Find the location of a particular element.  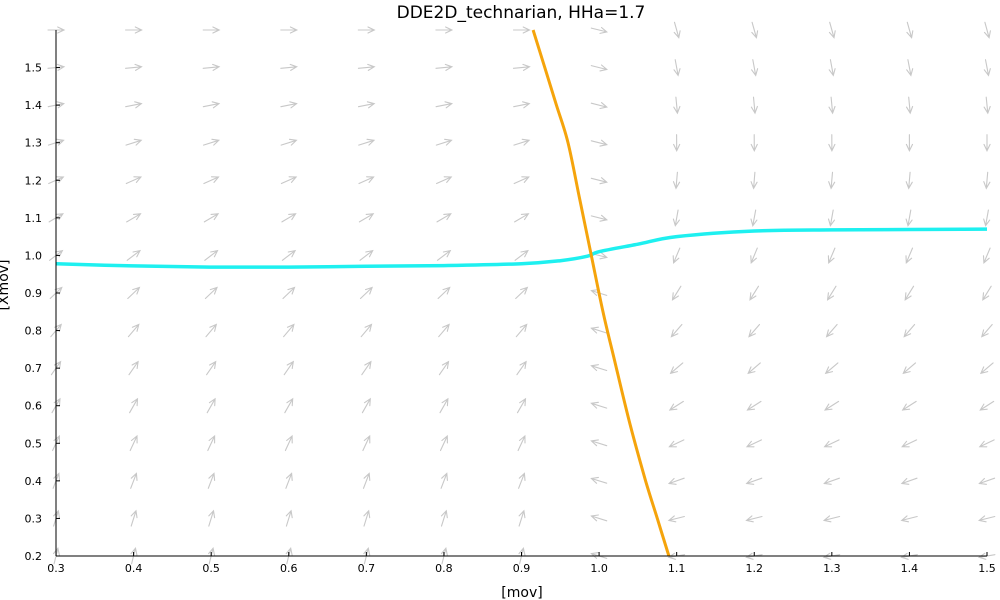

x-tick-label: 0.3 is located at coordinates (56, 568).